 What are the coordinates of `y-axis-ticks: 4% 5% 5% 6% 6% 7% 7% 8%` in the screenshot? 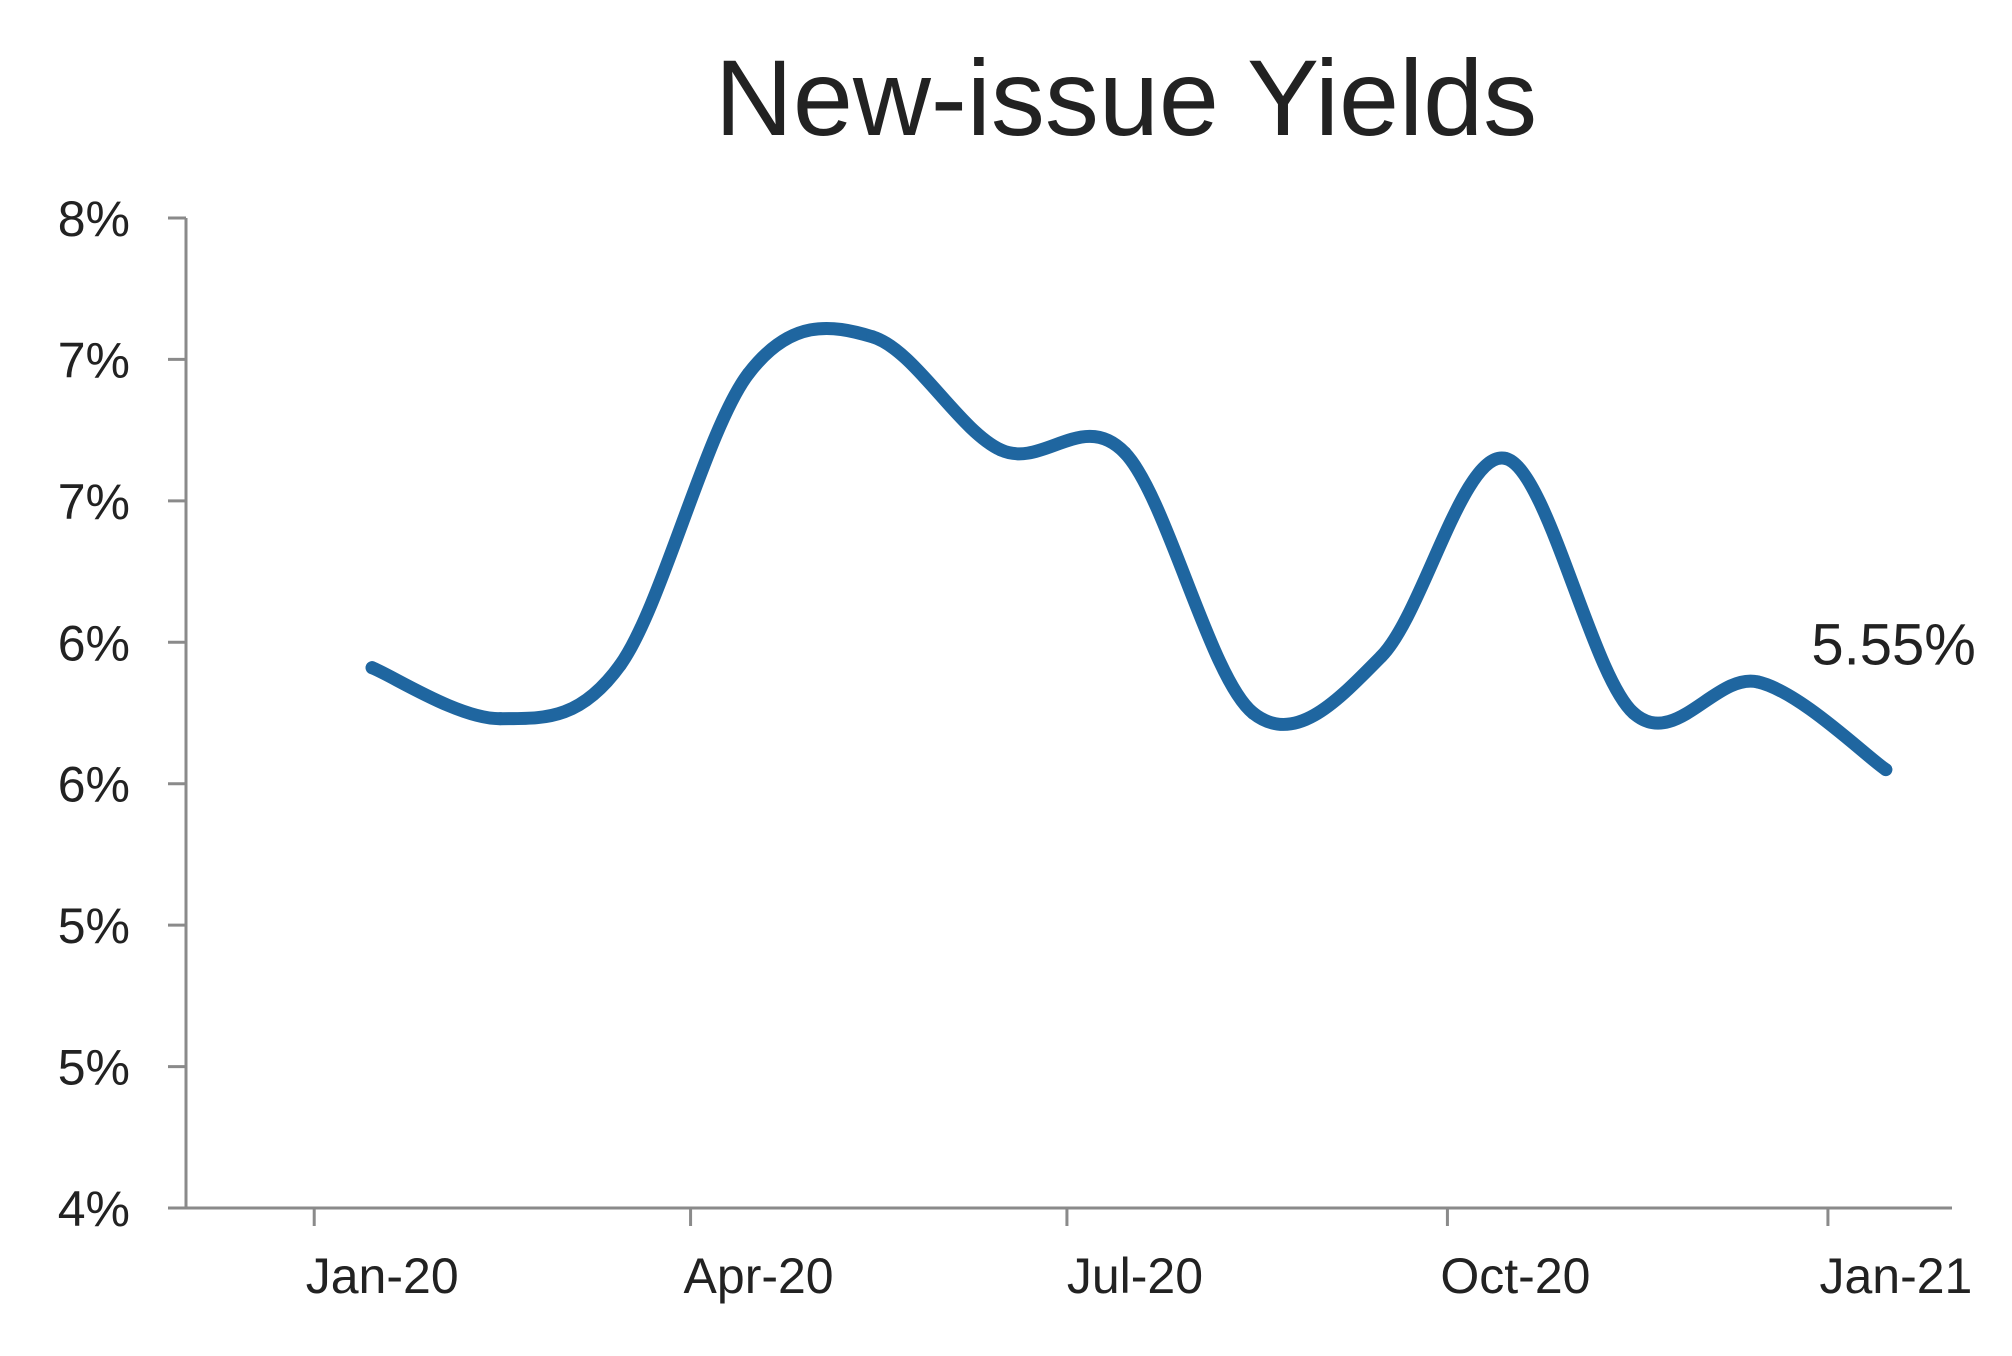 It's located at (122, 714).